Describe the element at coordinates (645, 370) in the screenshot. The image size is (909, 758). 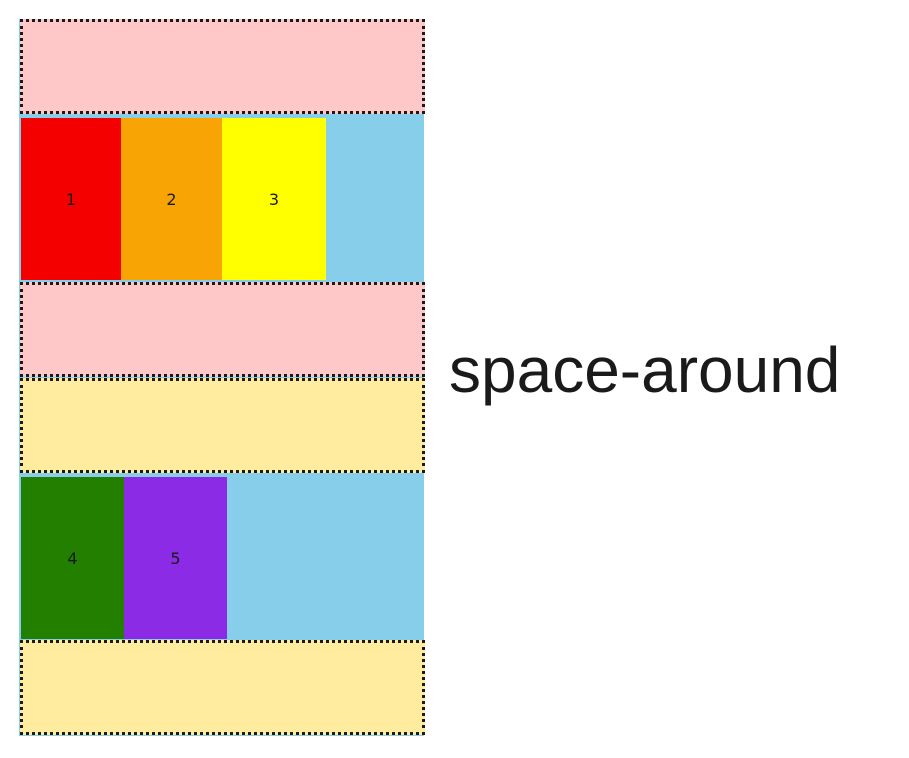
I see `align-content-label: space-around` at that location.